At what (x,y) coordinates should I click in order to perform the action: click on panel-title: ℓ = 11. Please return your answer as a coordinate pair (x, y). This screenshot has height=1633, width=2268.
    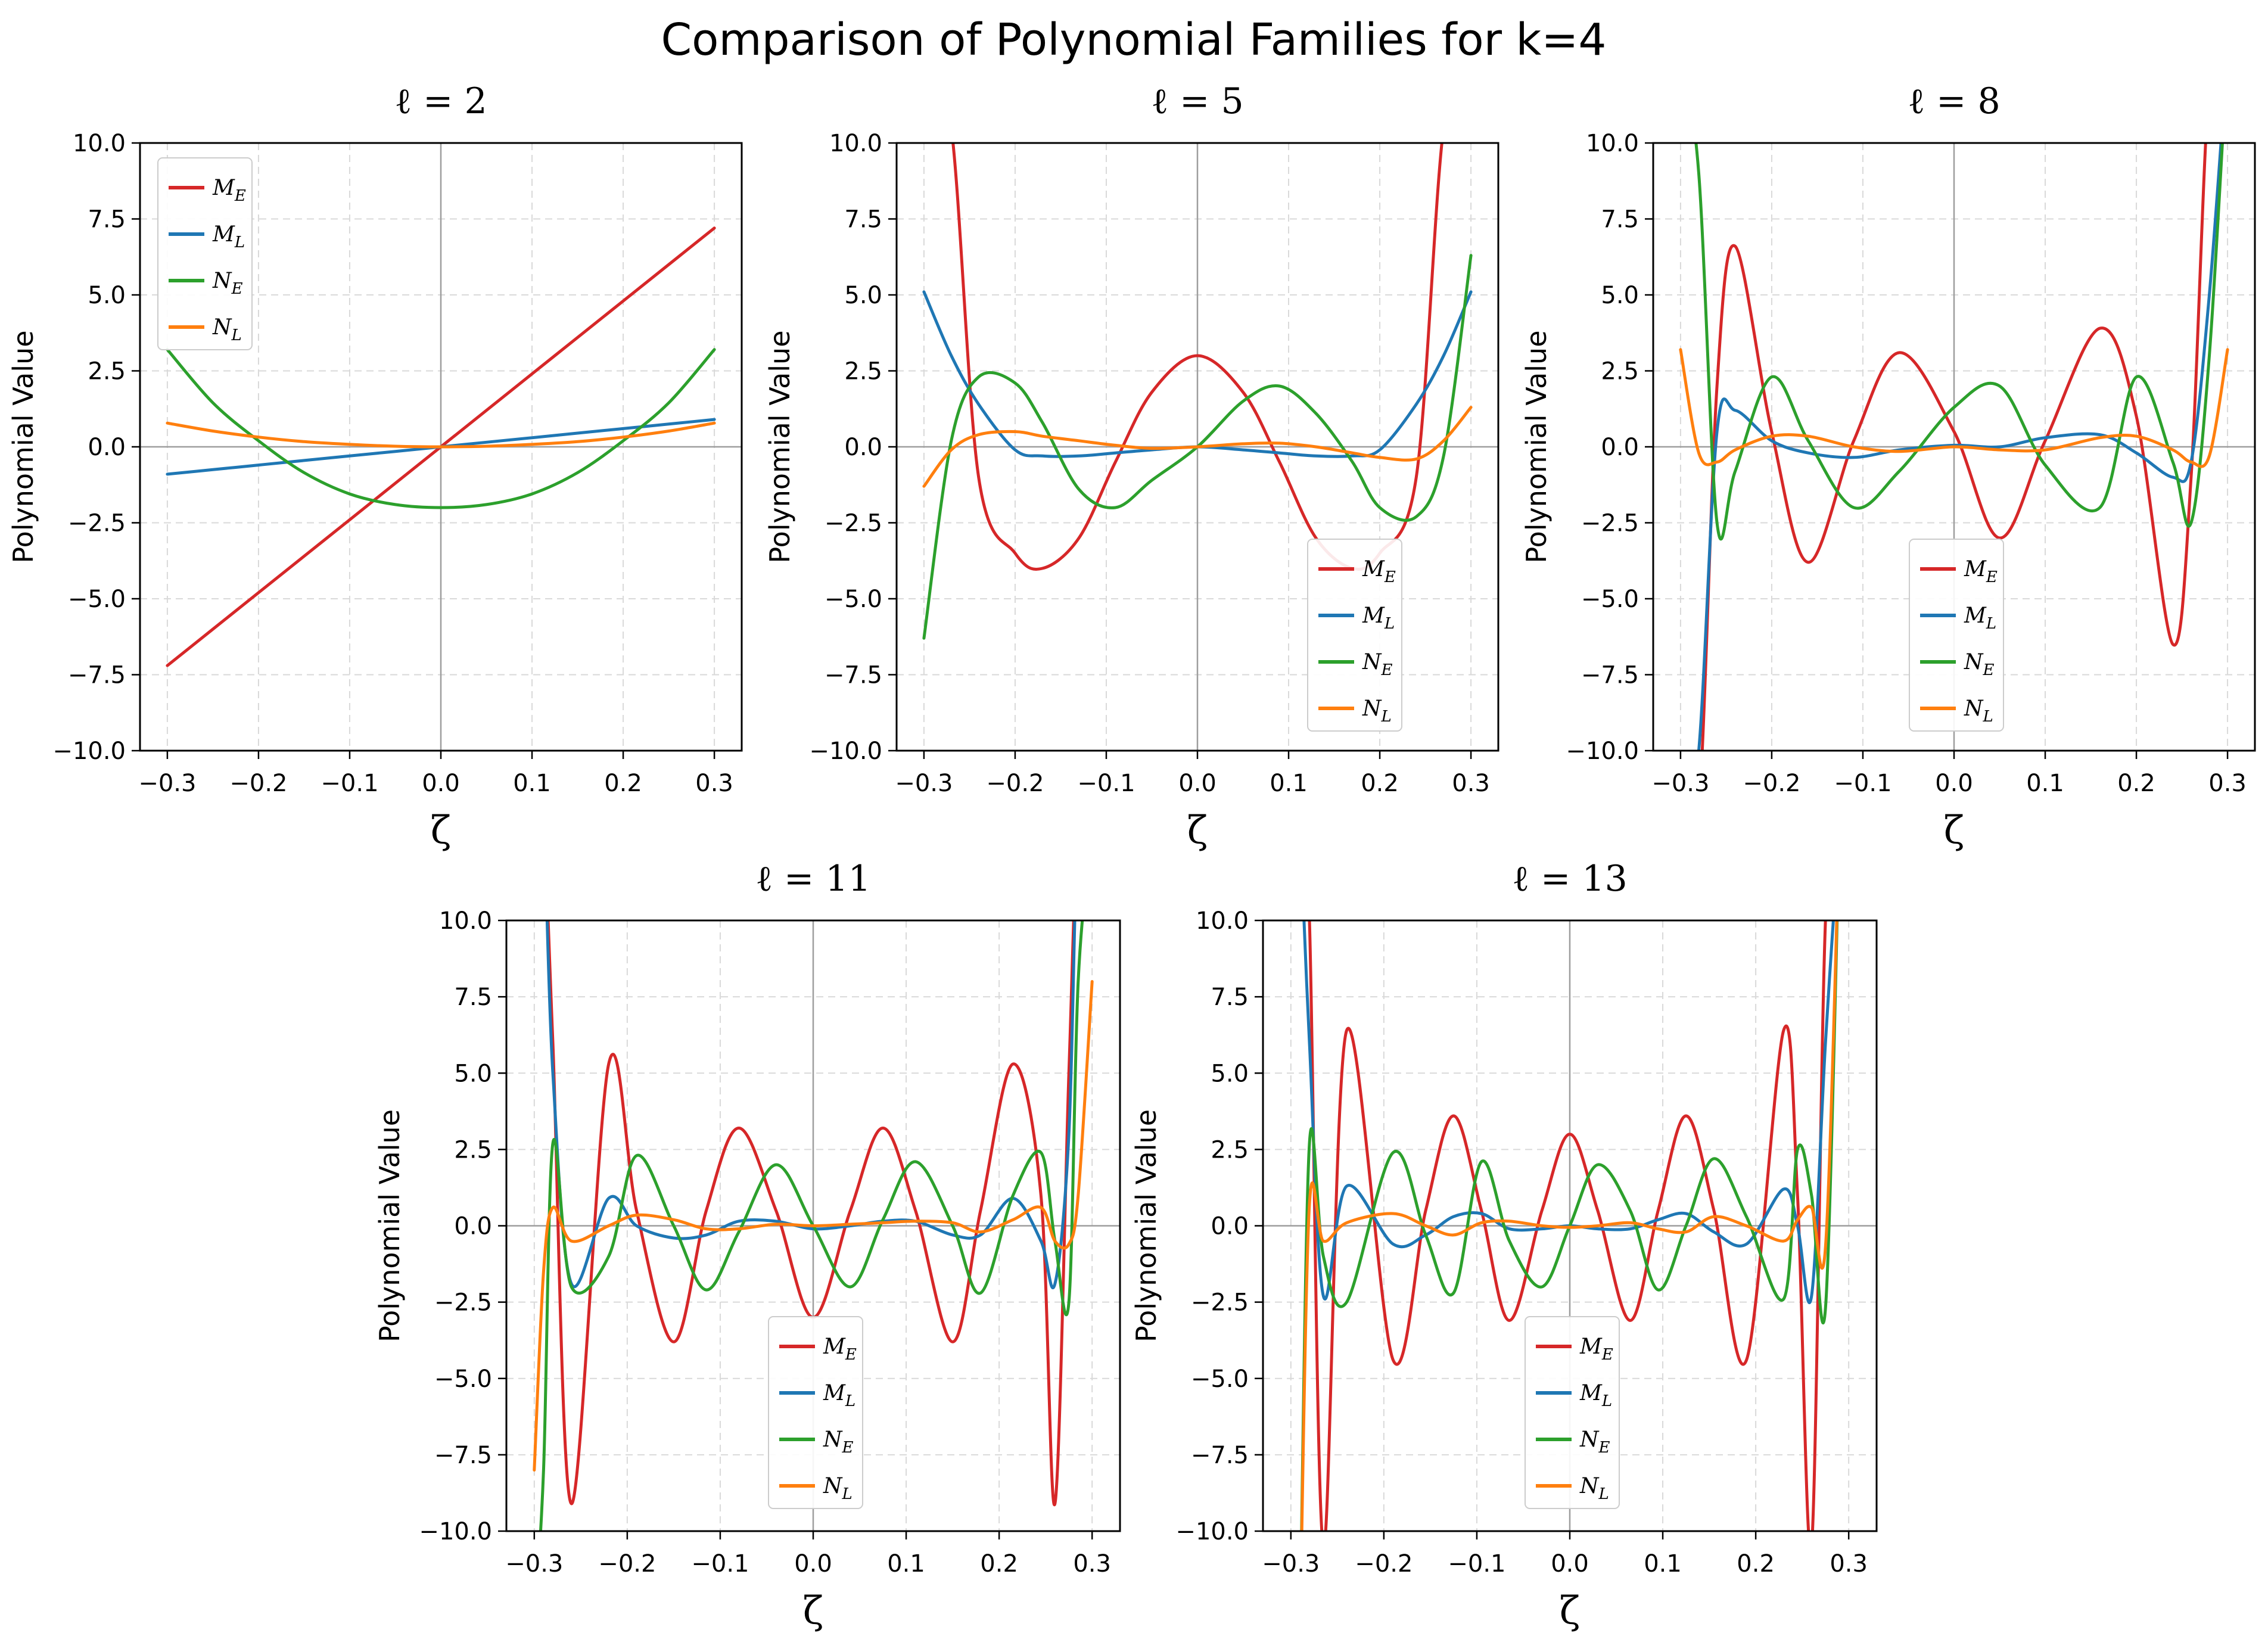
    Looking at the image, I should click on (813, 879).